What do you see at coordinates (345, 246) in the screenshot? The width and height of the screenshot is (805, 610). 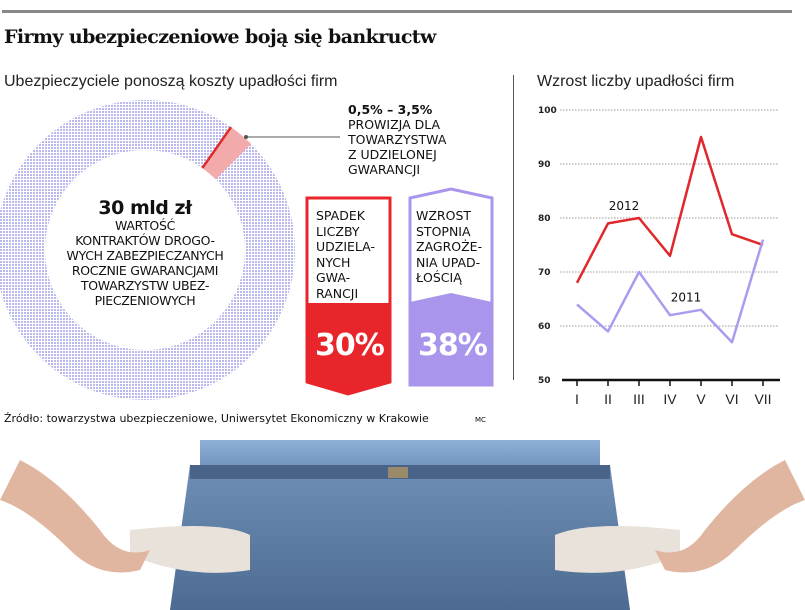 I see `red-box-line: UDZIELA-` at bounding box center [345, 246].